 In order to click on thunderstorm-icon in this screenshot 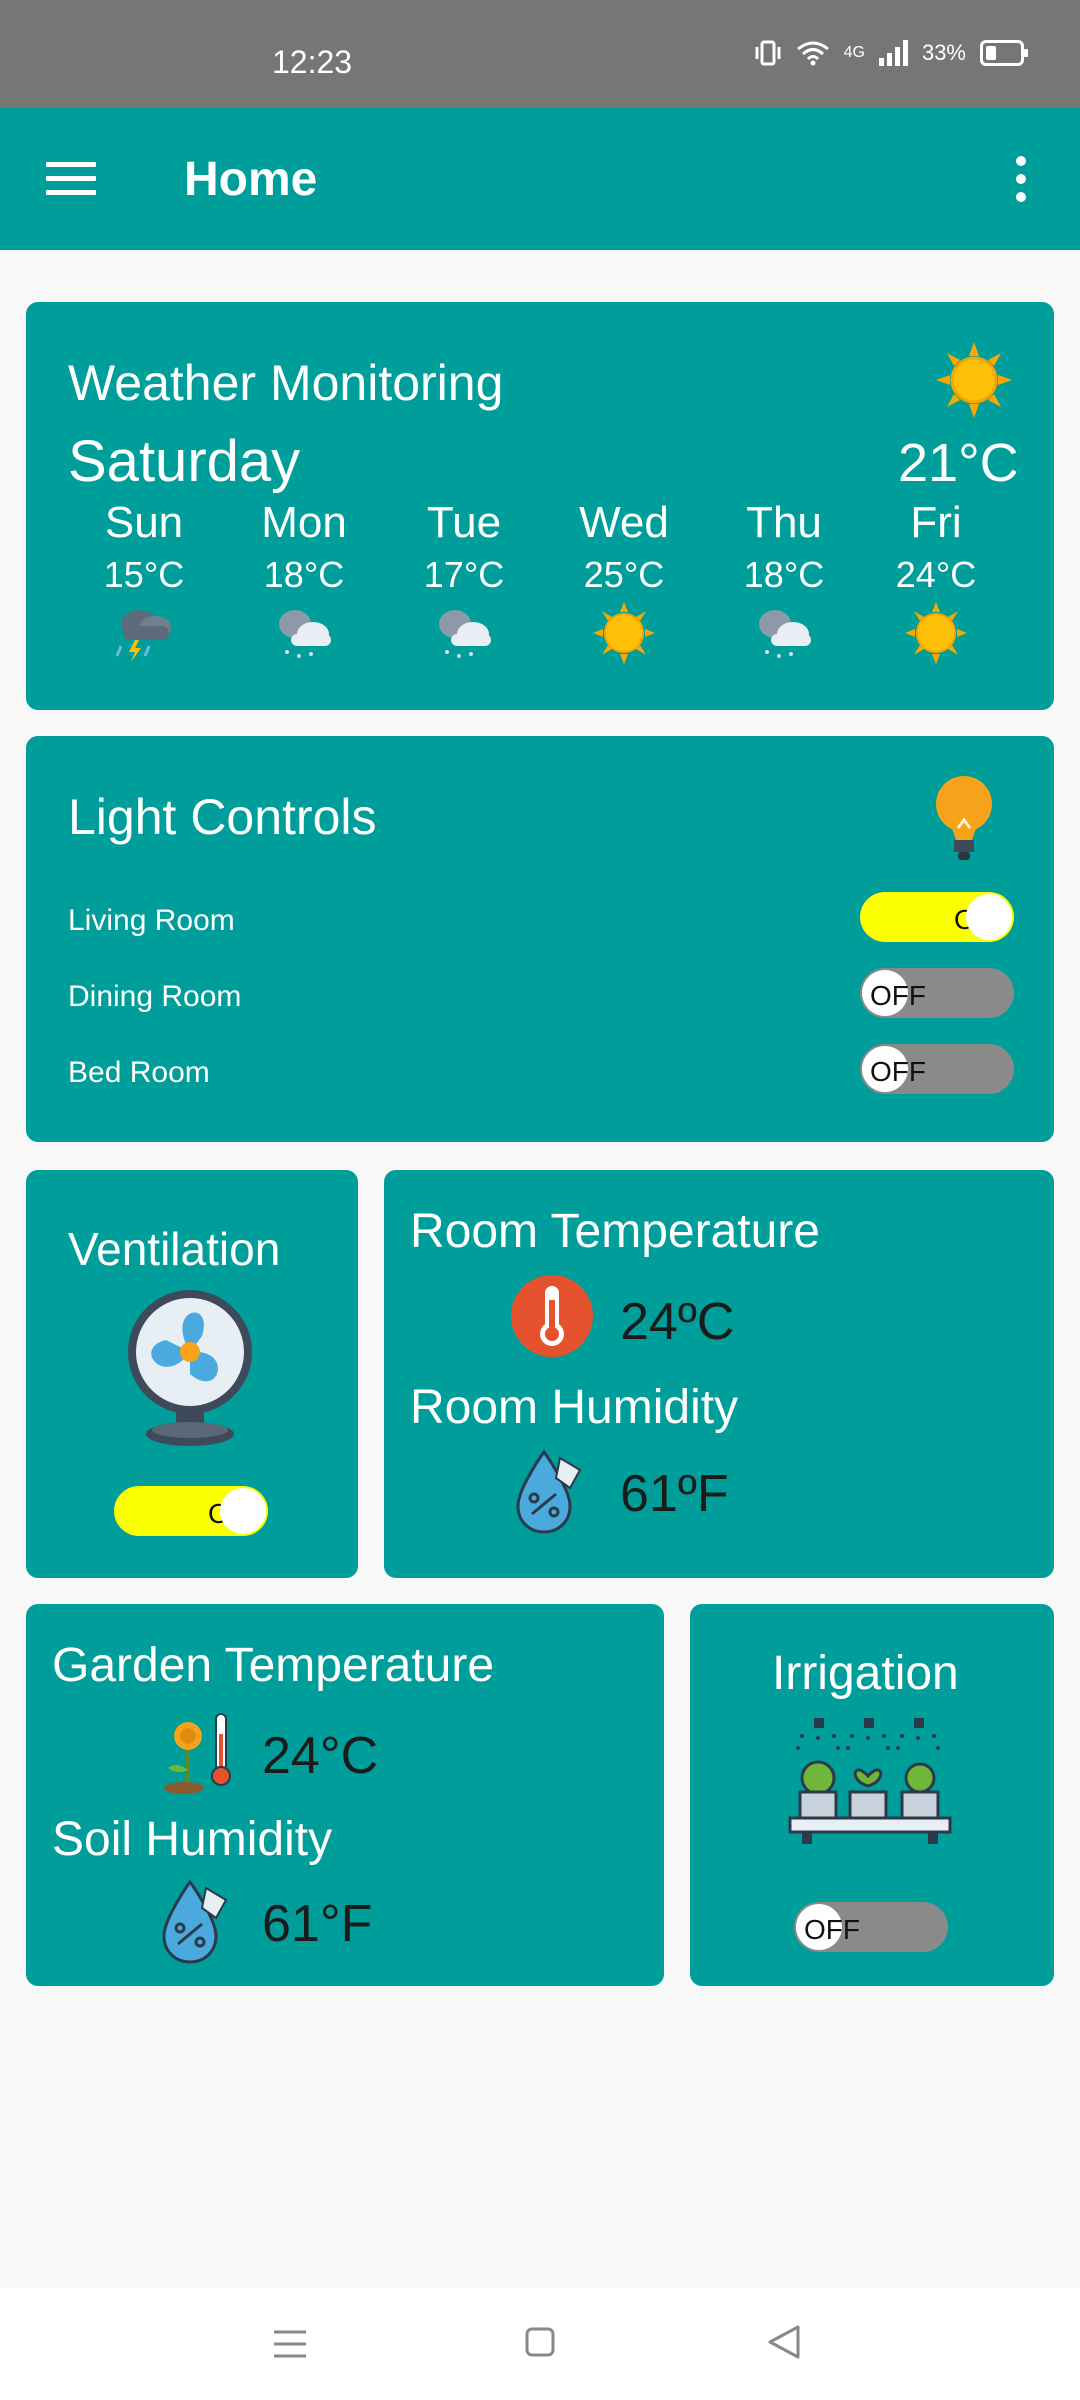, I will do `click(143, 636)`.